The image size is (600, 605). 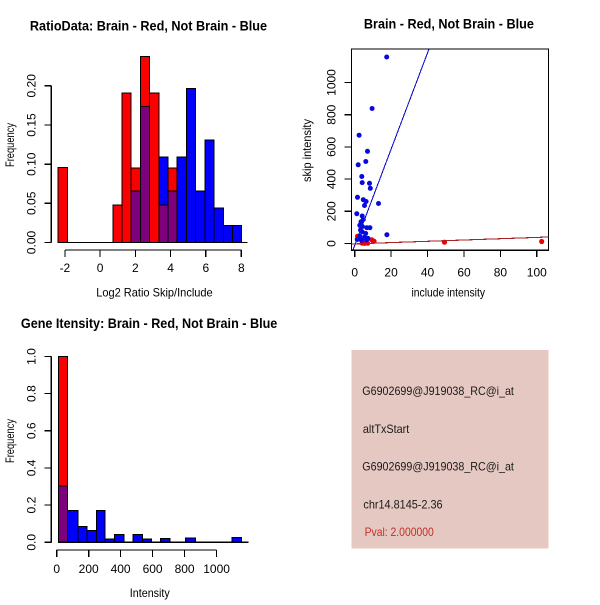 What do you see at coordinates (65, 268) in the screenshot?
I see `svg-text: -2` at bounding box center [65, 268].